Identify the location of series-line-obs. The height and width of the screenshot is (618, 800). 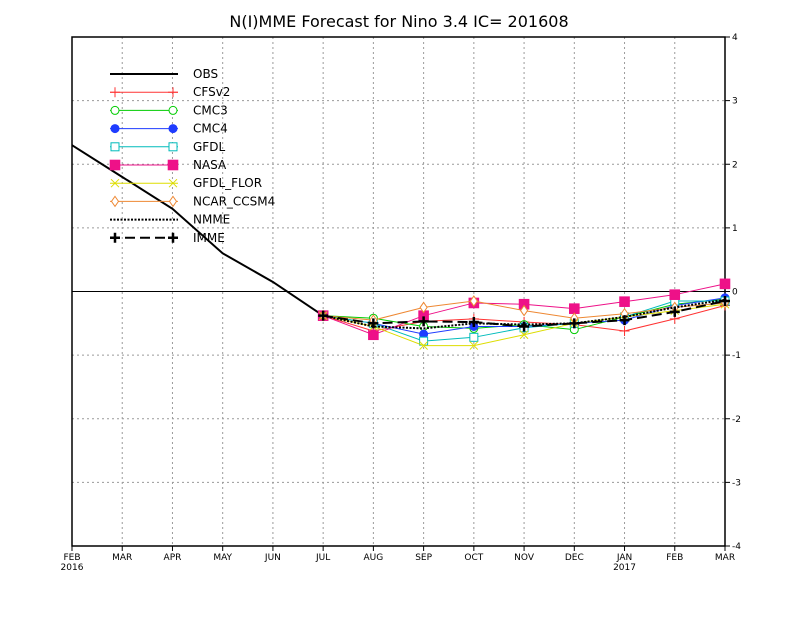
(197, 230).